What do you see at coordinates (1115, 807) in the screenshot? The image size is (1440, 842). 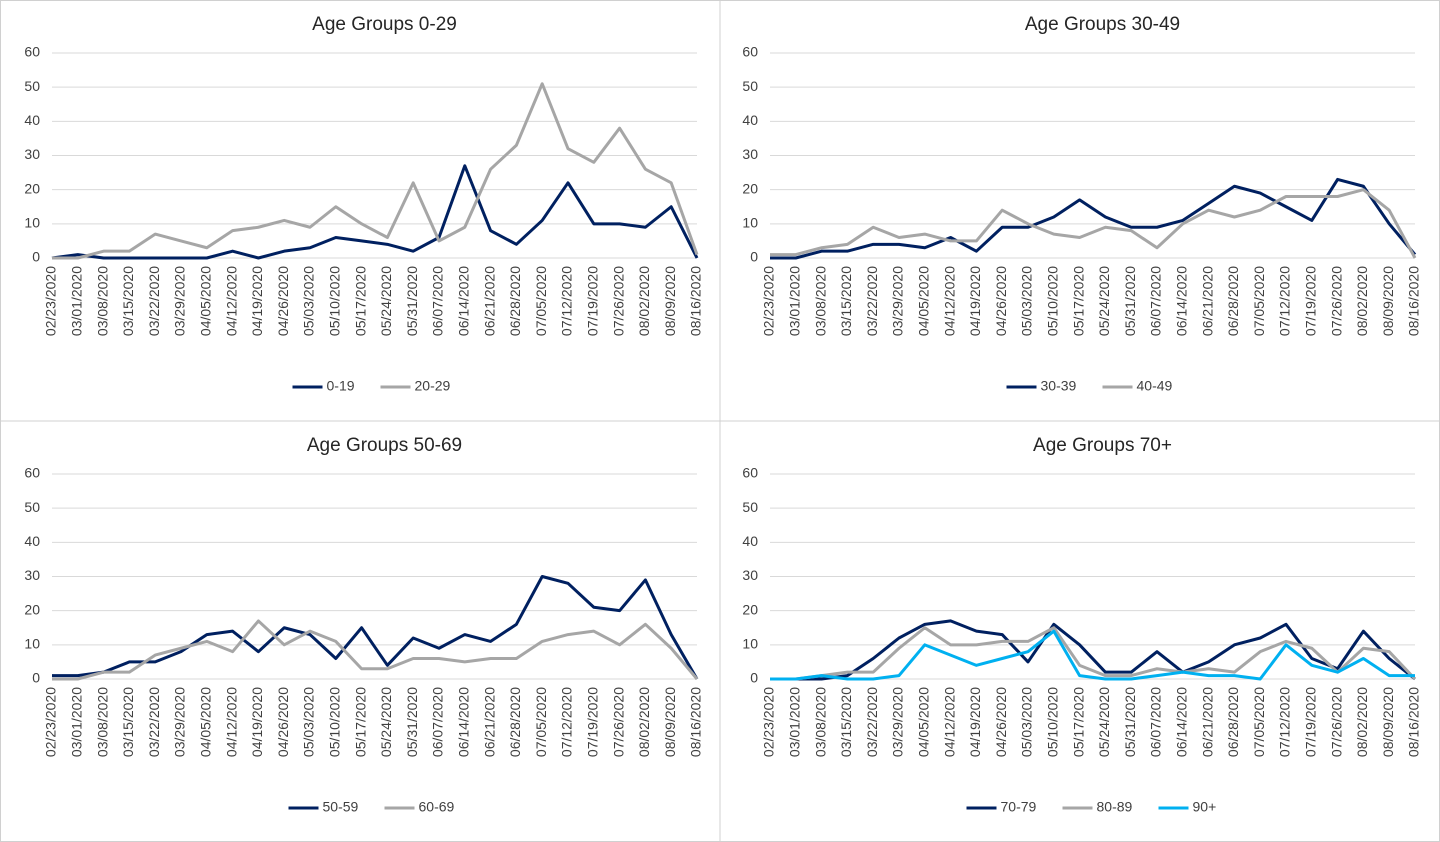 I see `legend-label: 80-89` at bounding box center [1115, 807].